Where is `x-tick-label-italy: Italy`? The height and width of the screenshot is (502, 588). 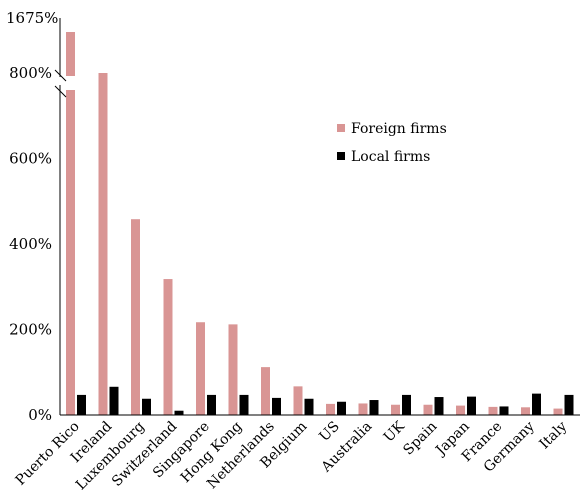 x-tick-label-italy: Italy is located at coordinates (553, 435).